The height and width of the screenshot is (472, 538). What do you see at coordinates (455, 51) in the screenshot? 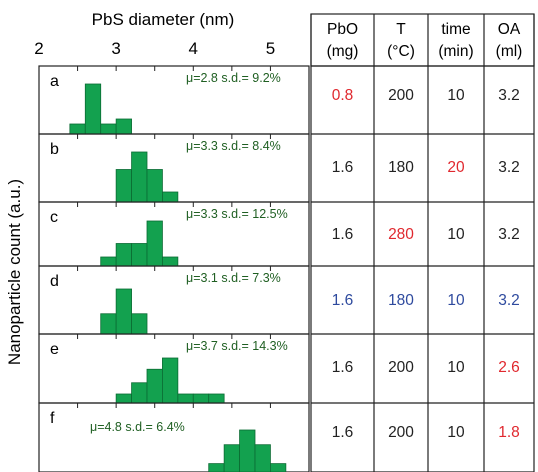
I see `table-header-unit: (min)` at bounding box center [455, 51].